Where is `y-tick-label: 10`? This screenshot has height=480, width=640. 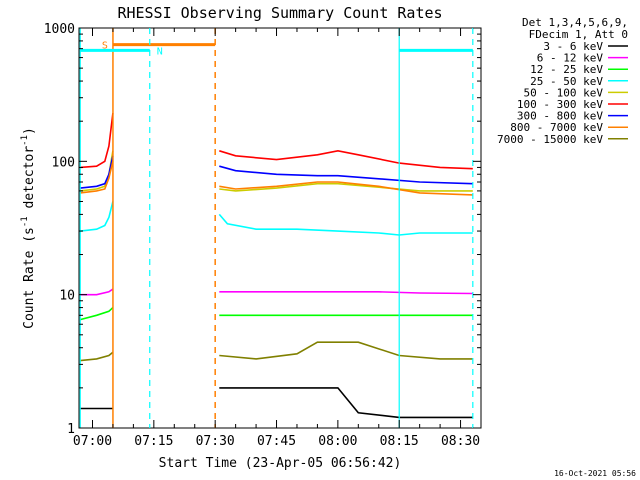
y-tick-label: 10 is located at coordinates (67, 296).